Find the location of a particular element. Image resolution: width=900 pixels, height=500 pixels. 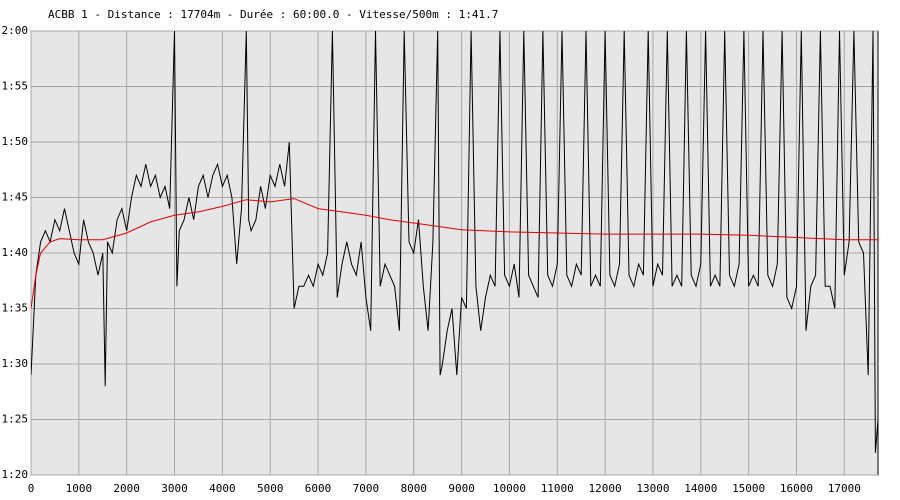

x-tick-label: 16000 is located at coordinates (796, 488).